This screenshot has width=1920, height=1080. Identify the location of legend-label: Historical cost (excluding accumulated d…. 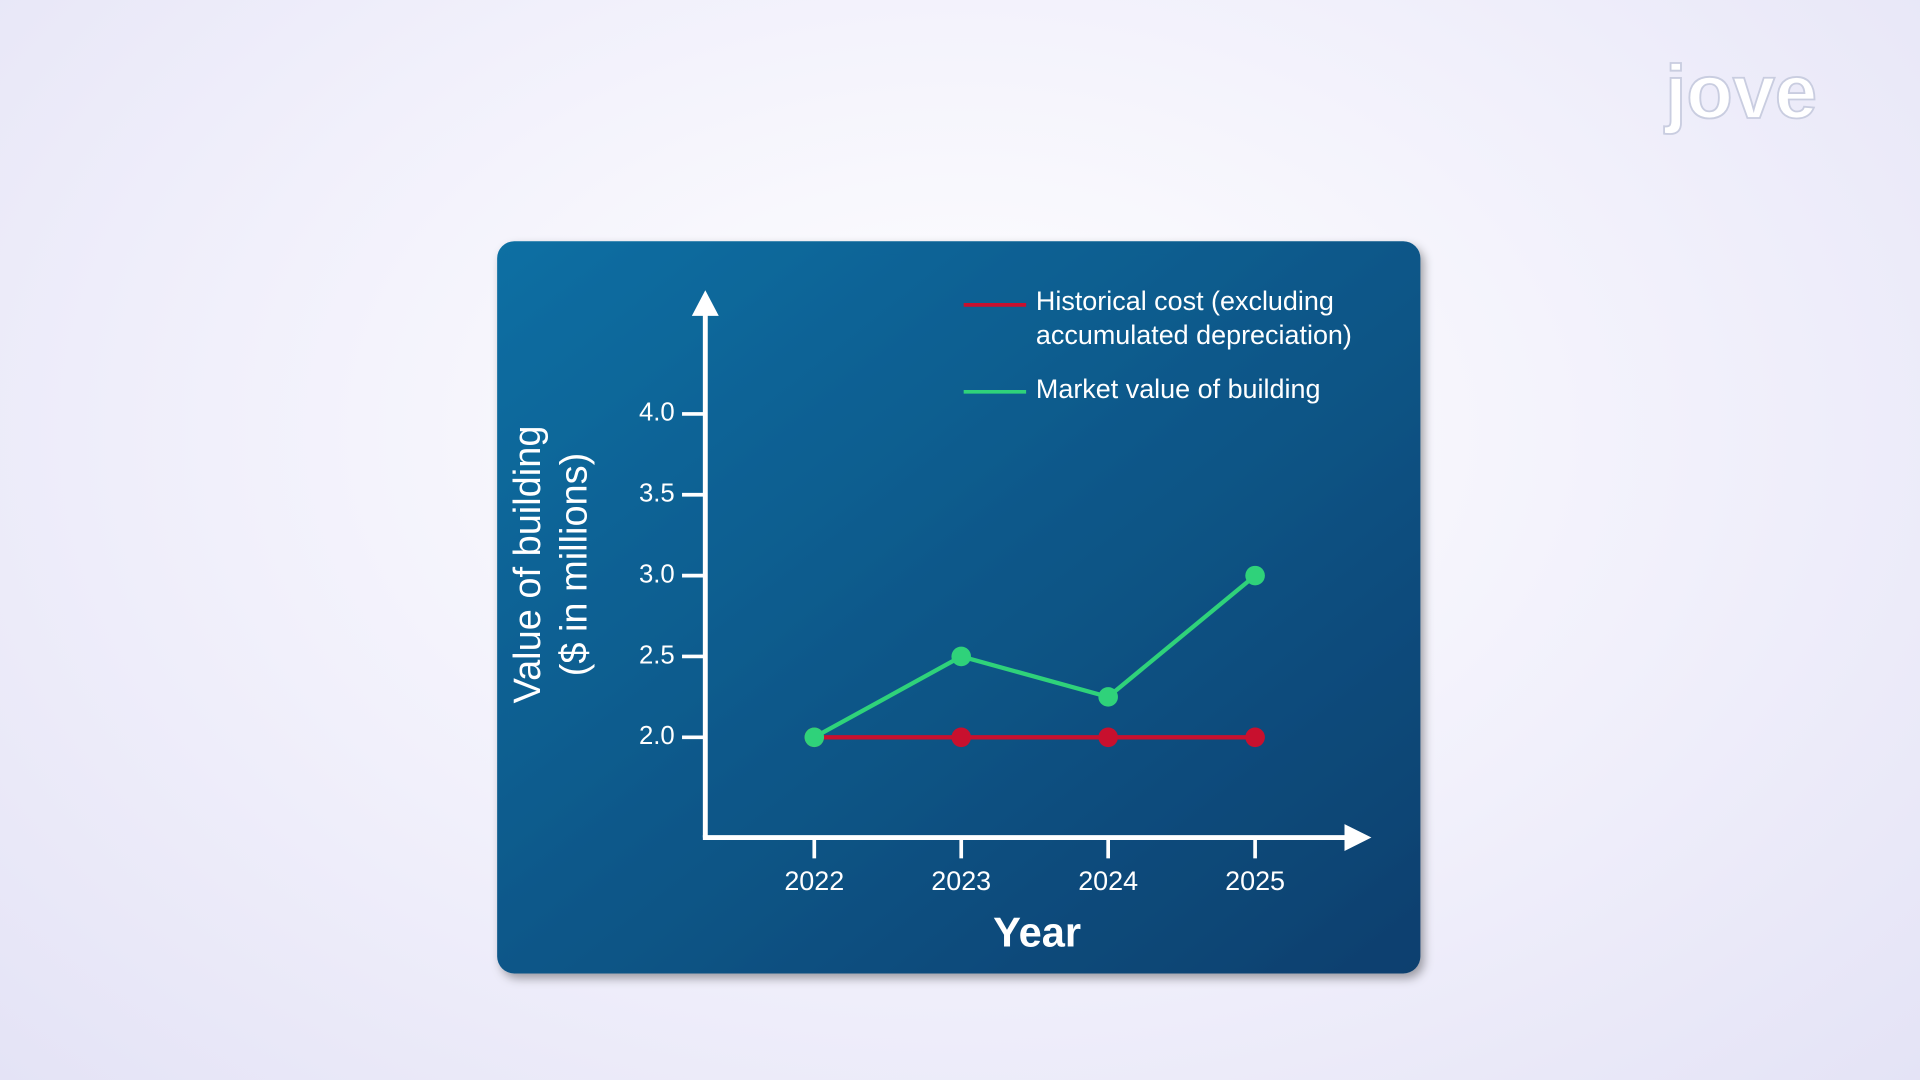
(1193, 318).